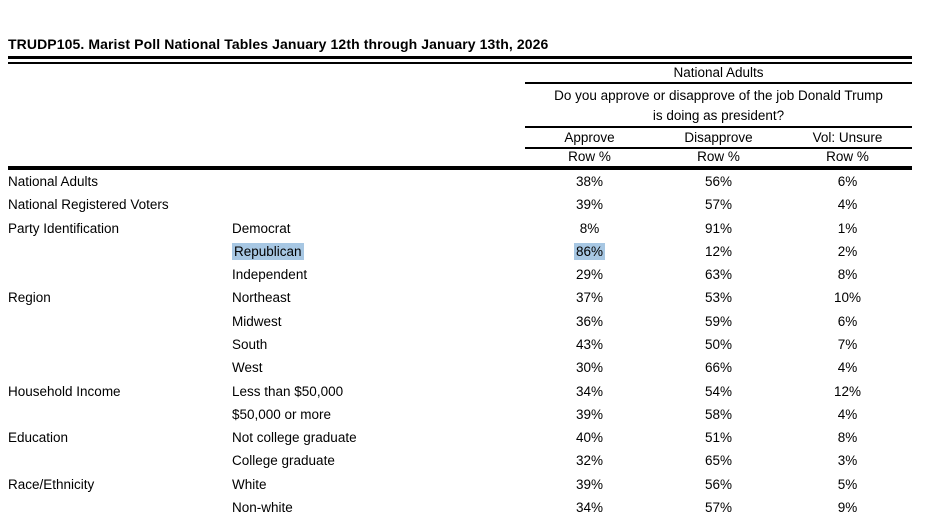 This screenshot has width=952, height=517. I want to click on disapprove-cell: 59%, so click(718, 321).